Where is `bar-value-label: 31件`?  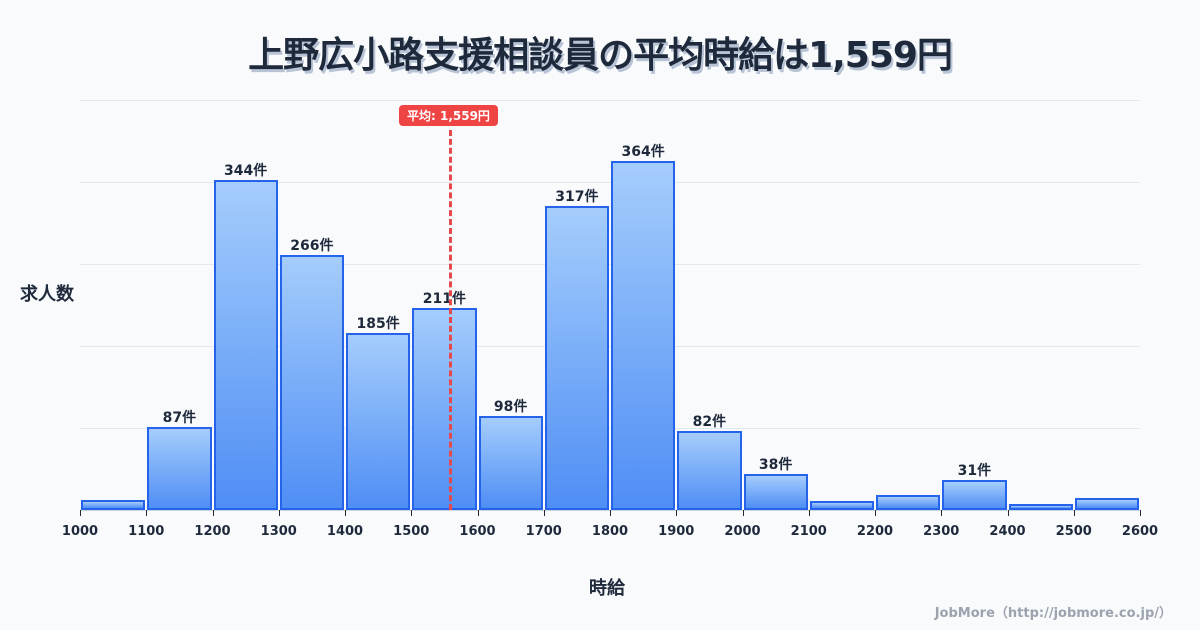
bar-value-label: 31件 is located at coordinates (974, 471).